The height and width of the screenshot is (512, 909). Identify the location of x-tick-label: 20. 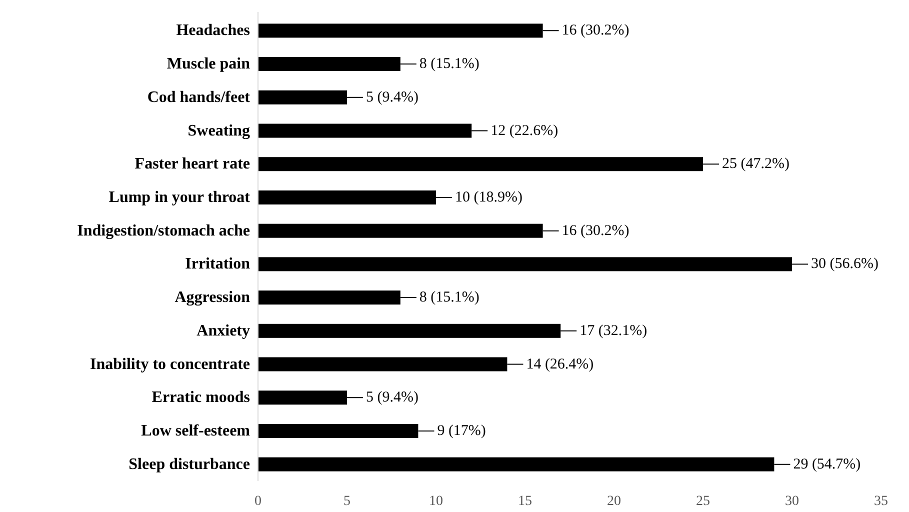
(614, 501).